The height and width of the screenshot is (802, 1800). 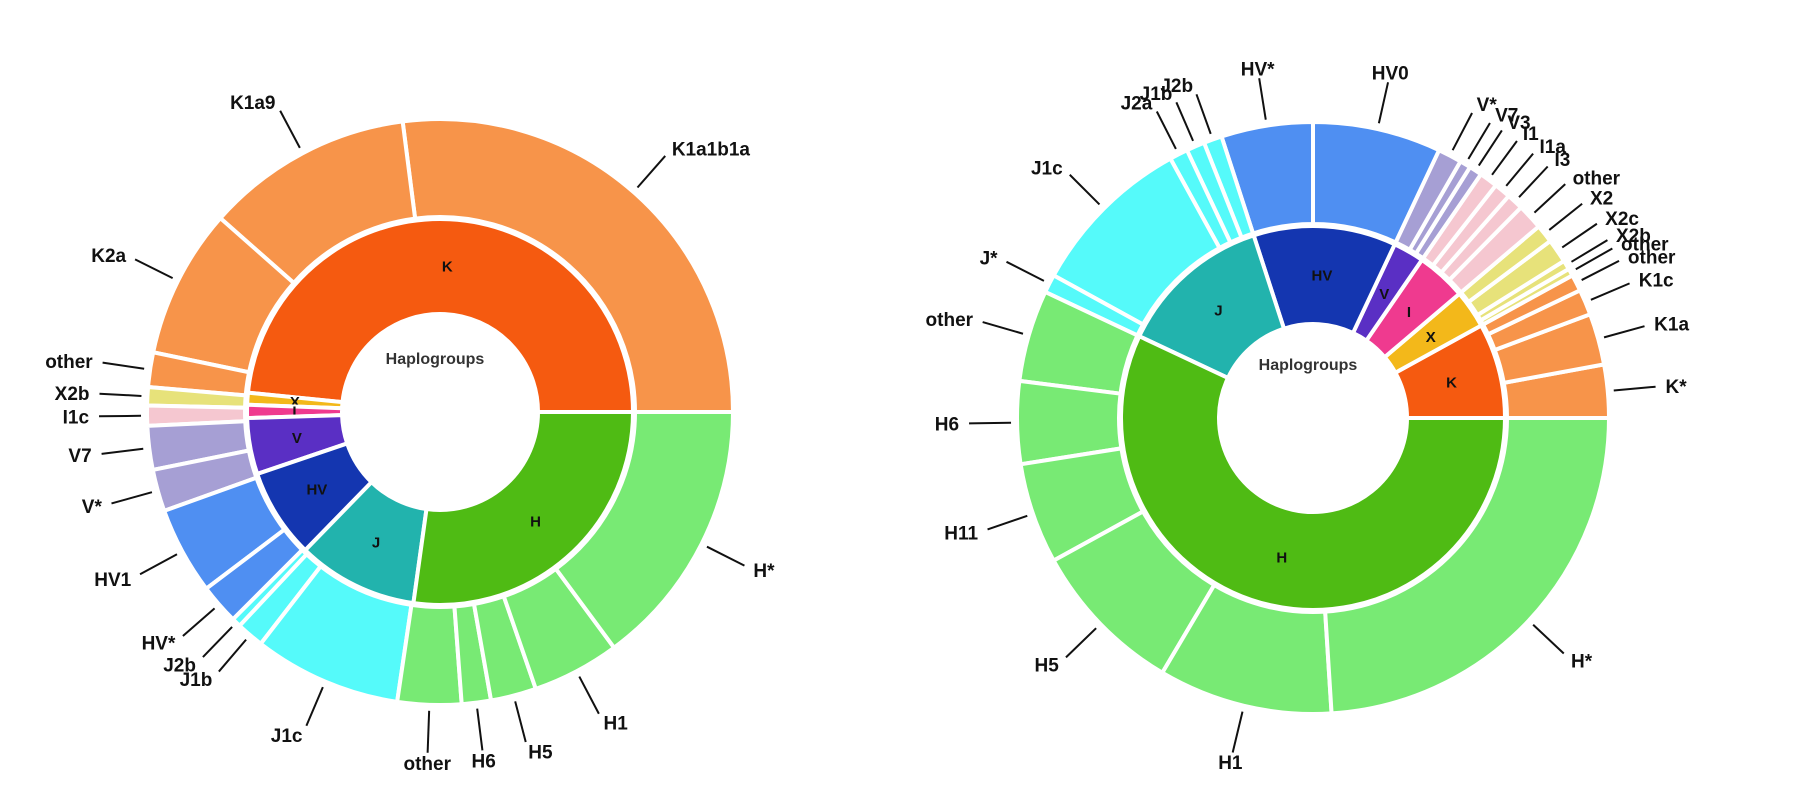 I want to click on outer-label-i1c: I1c, so click(x=76, y=417).